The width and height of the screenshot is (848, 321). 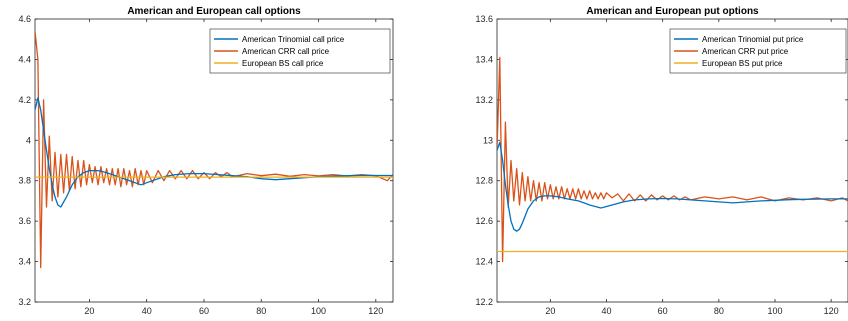 I want to click on y-tick-label: 4.2, so click(x=24, y=100).